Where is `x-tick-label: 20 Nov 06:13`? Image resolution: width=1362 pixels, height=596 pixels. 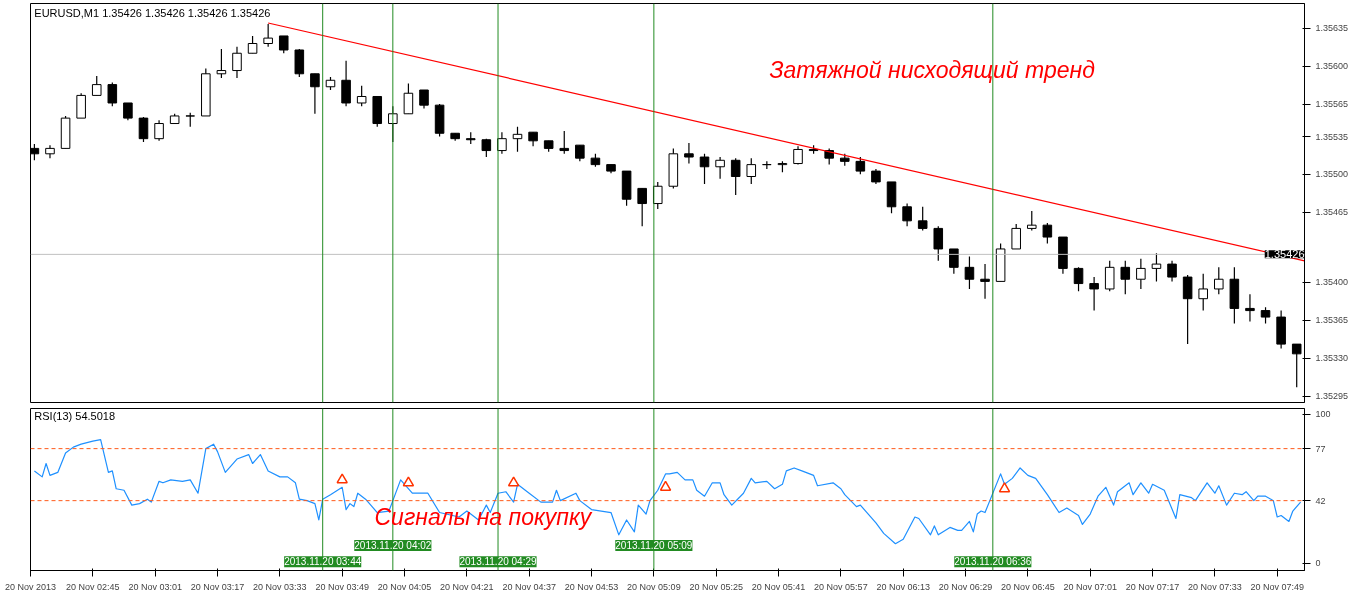 x-tick-label: 20 Nov 06:13 is located at coordinates (903, 586).